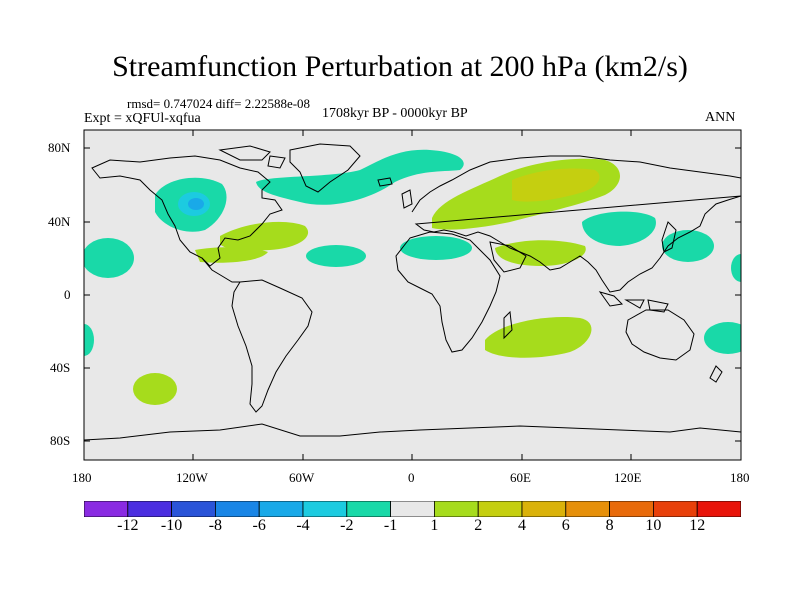 The image size is (800, 600). I want to click on contour-neg-dateline, so click(736, 268).